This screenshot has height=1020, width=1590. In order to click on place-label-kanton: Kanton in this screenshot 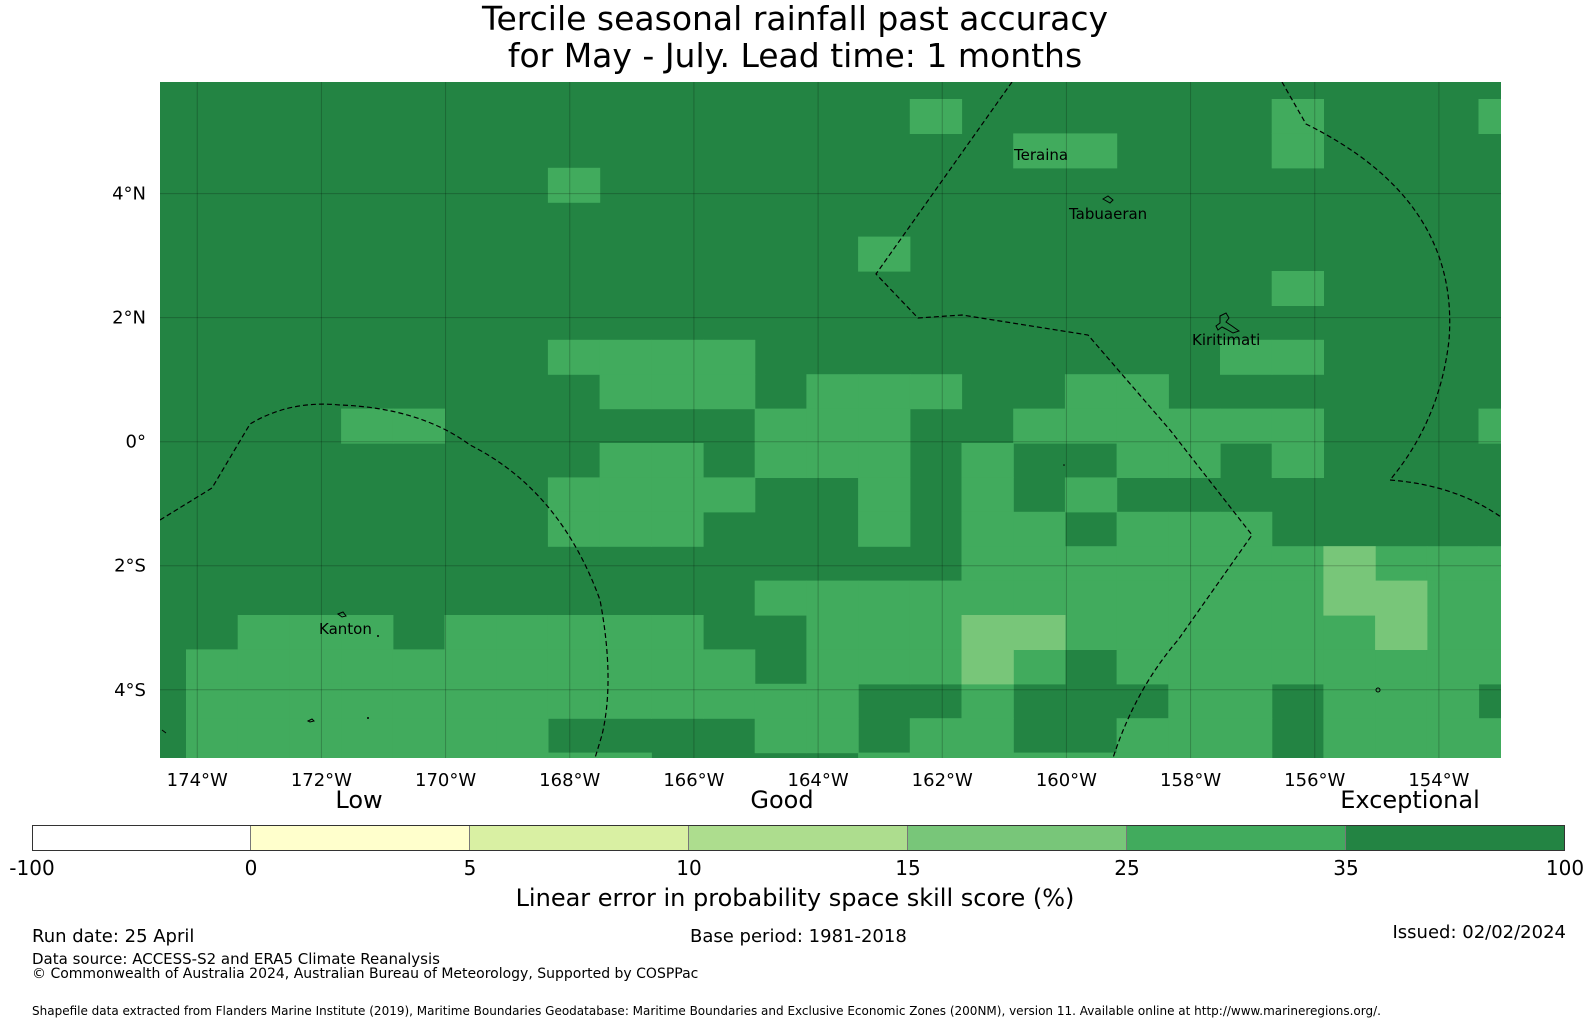, I will do `click(345, 629)`.